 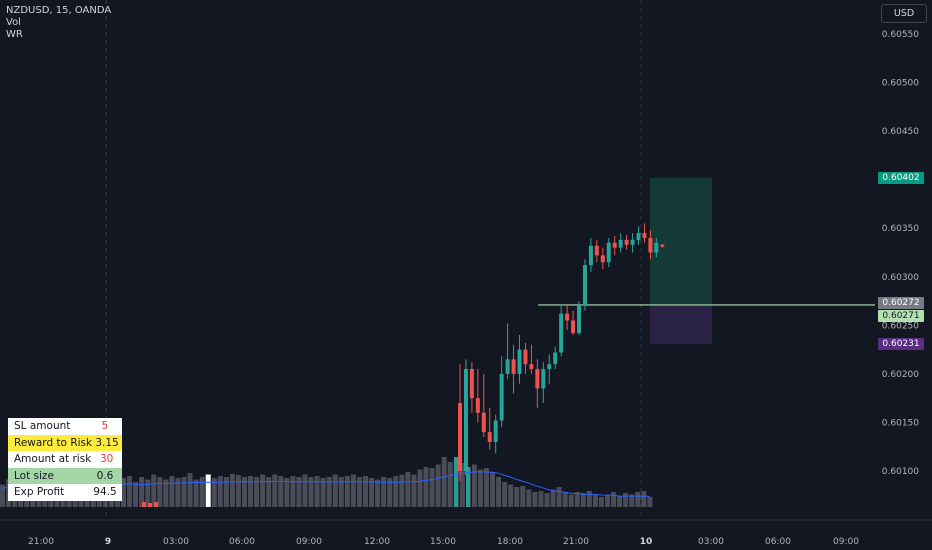 I want to click on reward-to-risk-row: Reward to Risk 3.15, so click(x=65, y=443).